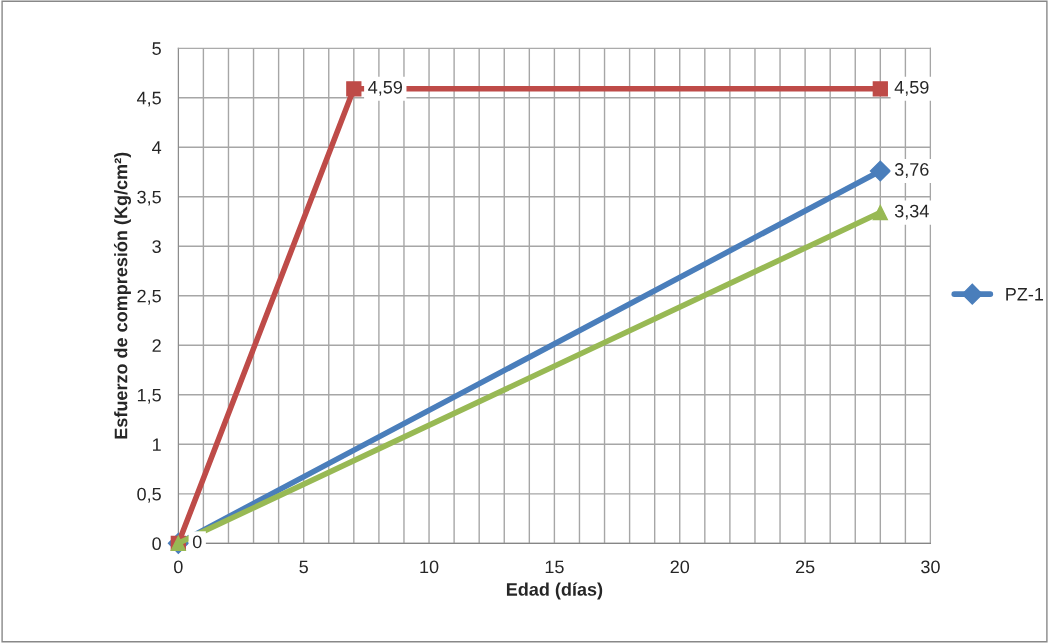 Image resolution: width=1049 pixels, height=643 pixels. What do you see at coordinates (149, 396) in the screenshot?
I see `y-tick-label: 1,5` at bounding box center [149, 396].